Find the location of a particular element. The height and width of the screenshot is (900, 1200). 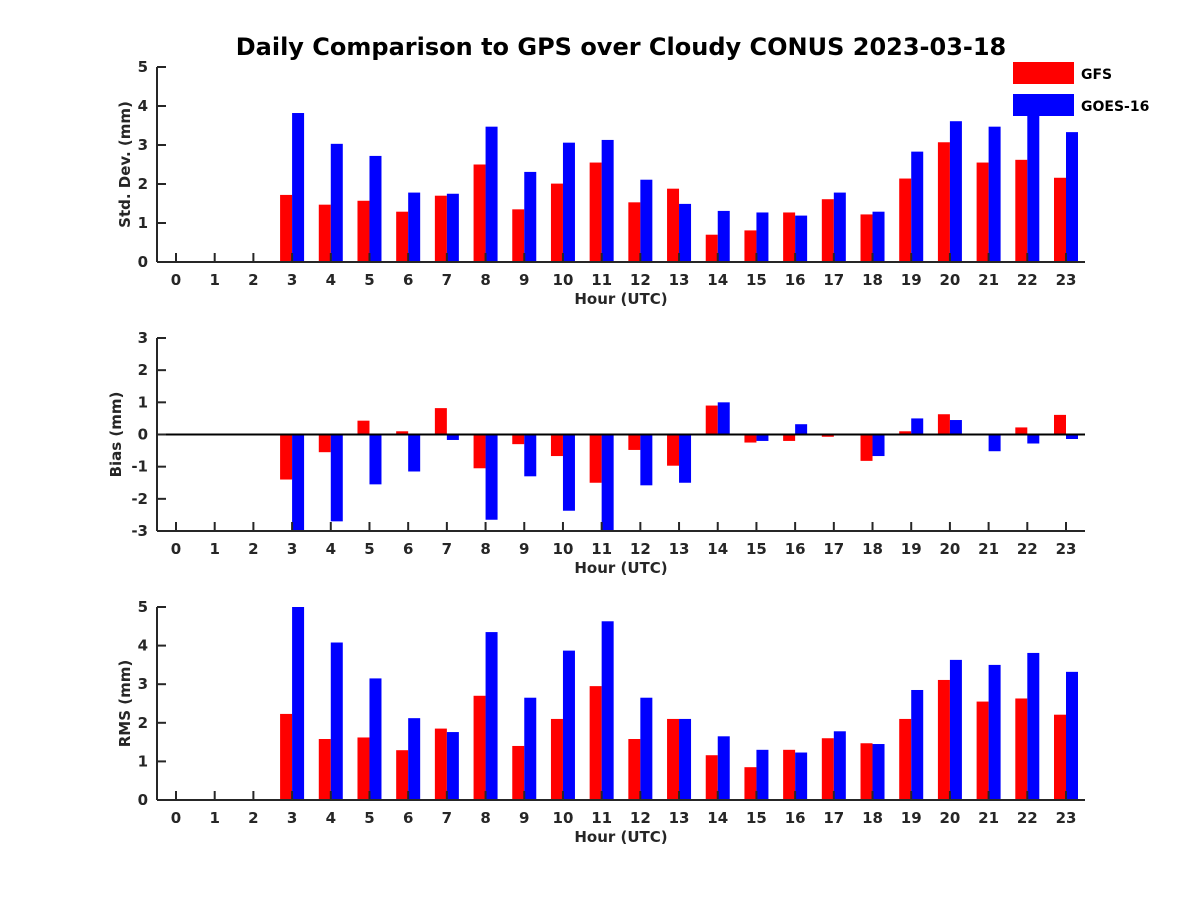

x-tick-label: 16 is located at coordinates (795, 549).